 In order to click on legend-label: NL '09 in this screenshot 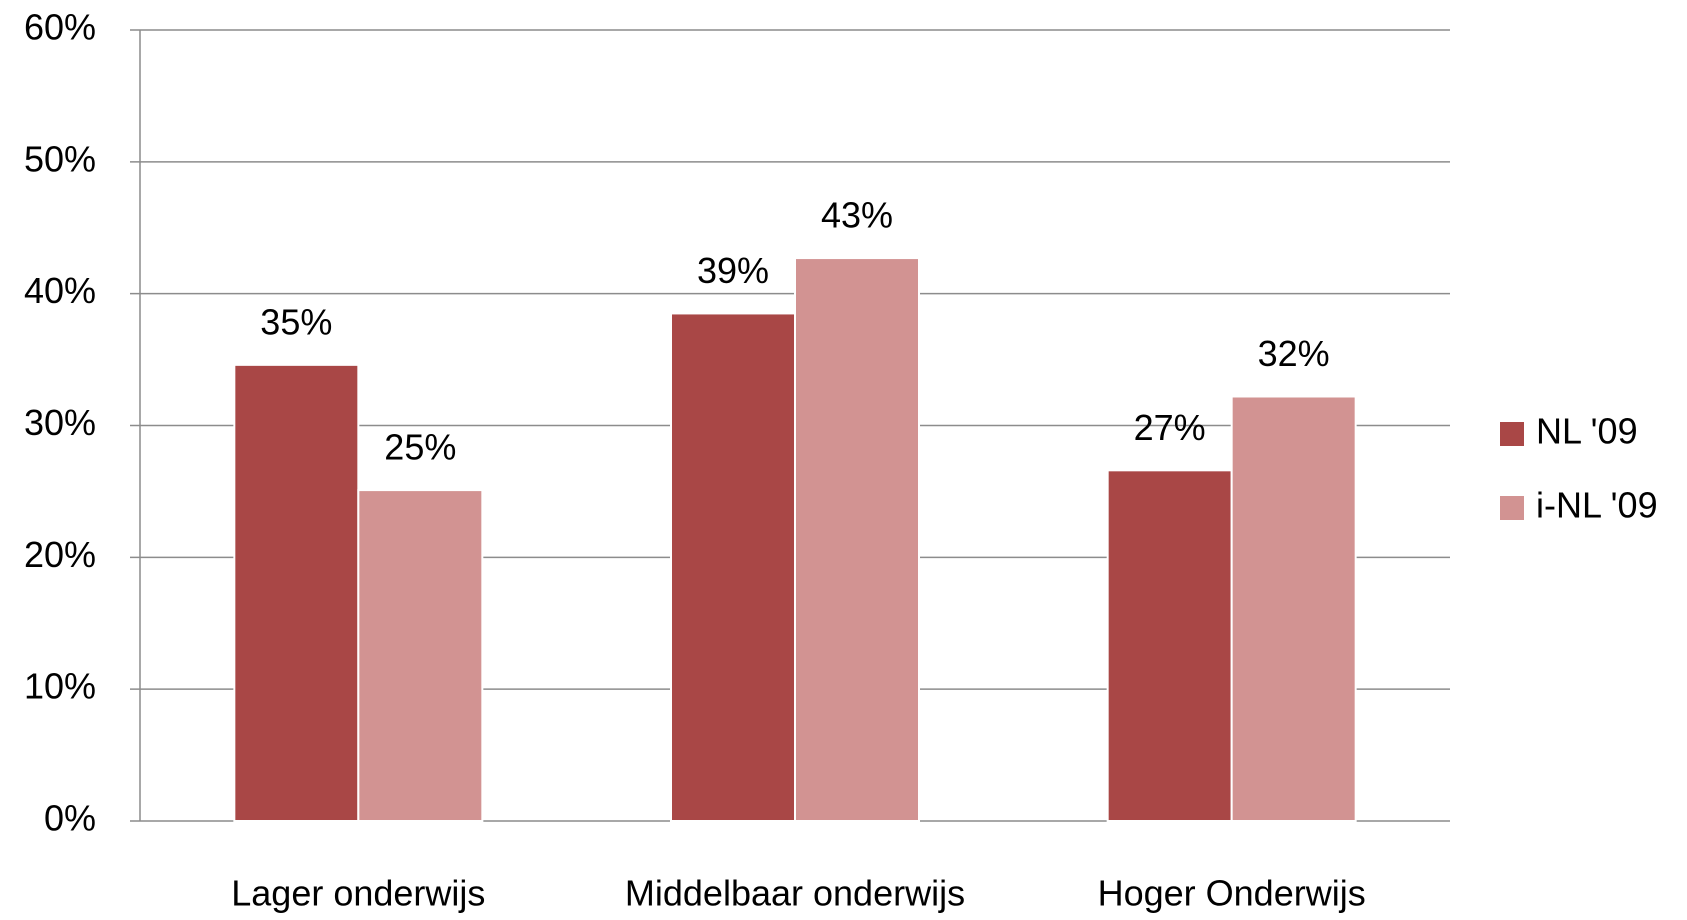, I will do `click(1587, 431)`.